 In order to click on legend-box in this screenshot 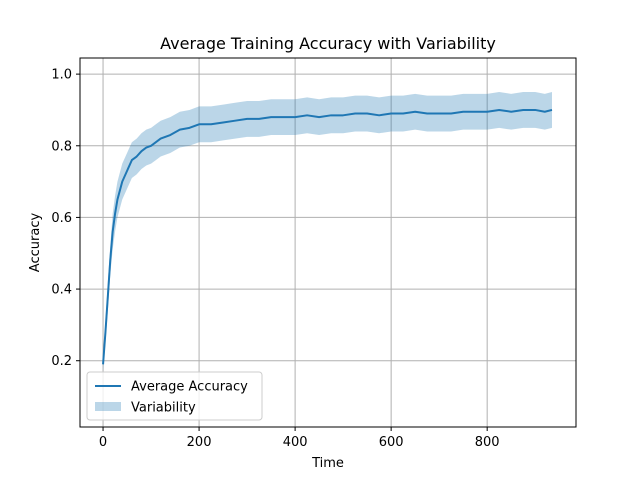, I will do `click(174, 396)`.